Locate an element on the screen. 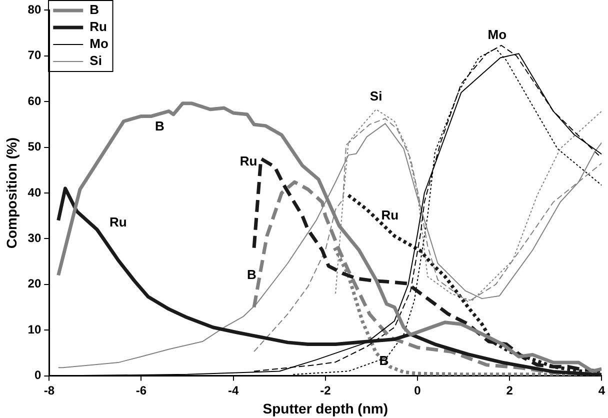 The height and width of the screenshot is (418, 608). legend-label: Si is located at coordinates (96, 60).